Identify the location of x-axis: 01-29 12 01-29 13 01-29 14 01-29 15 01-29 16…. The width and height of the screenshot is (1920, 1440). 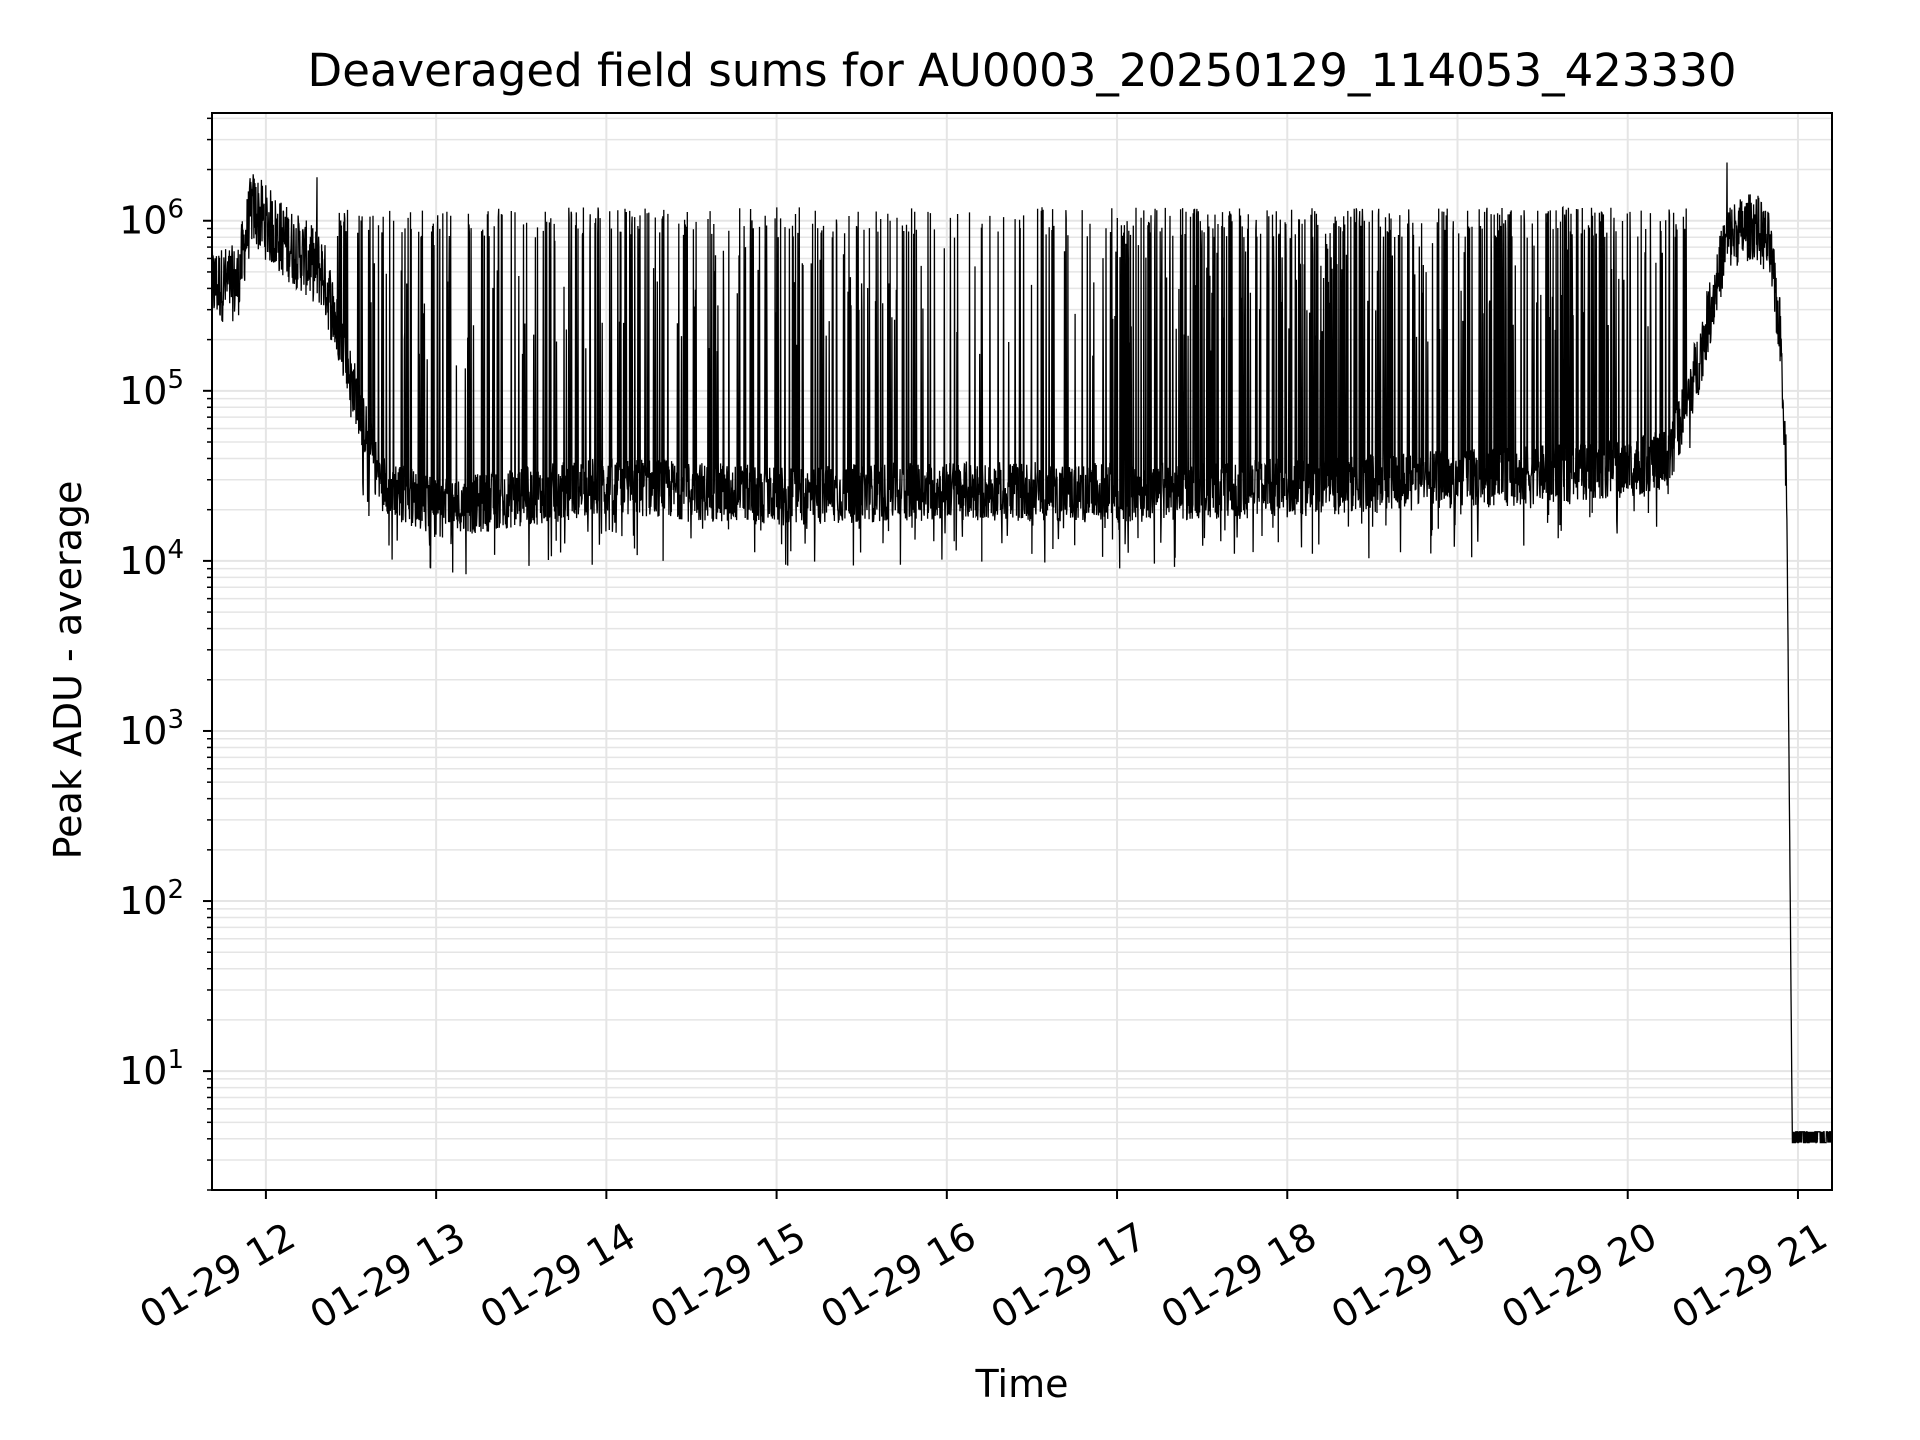
(983, 1263).